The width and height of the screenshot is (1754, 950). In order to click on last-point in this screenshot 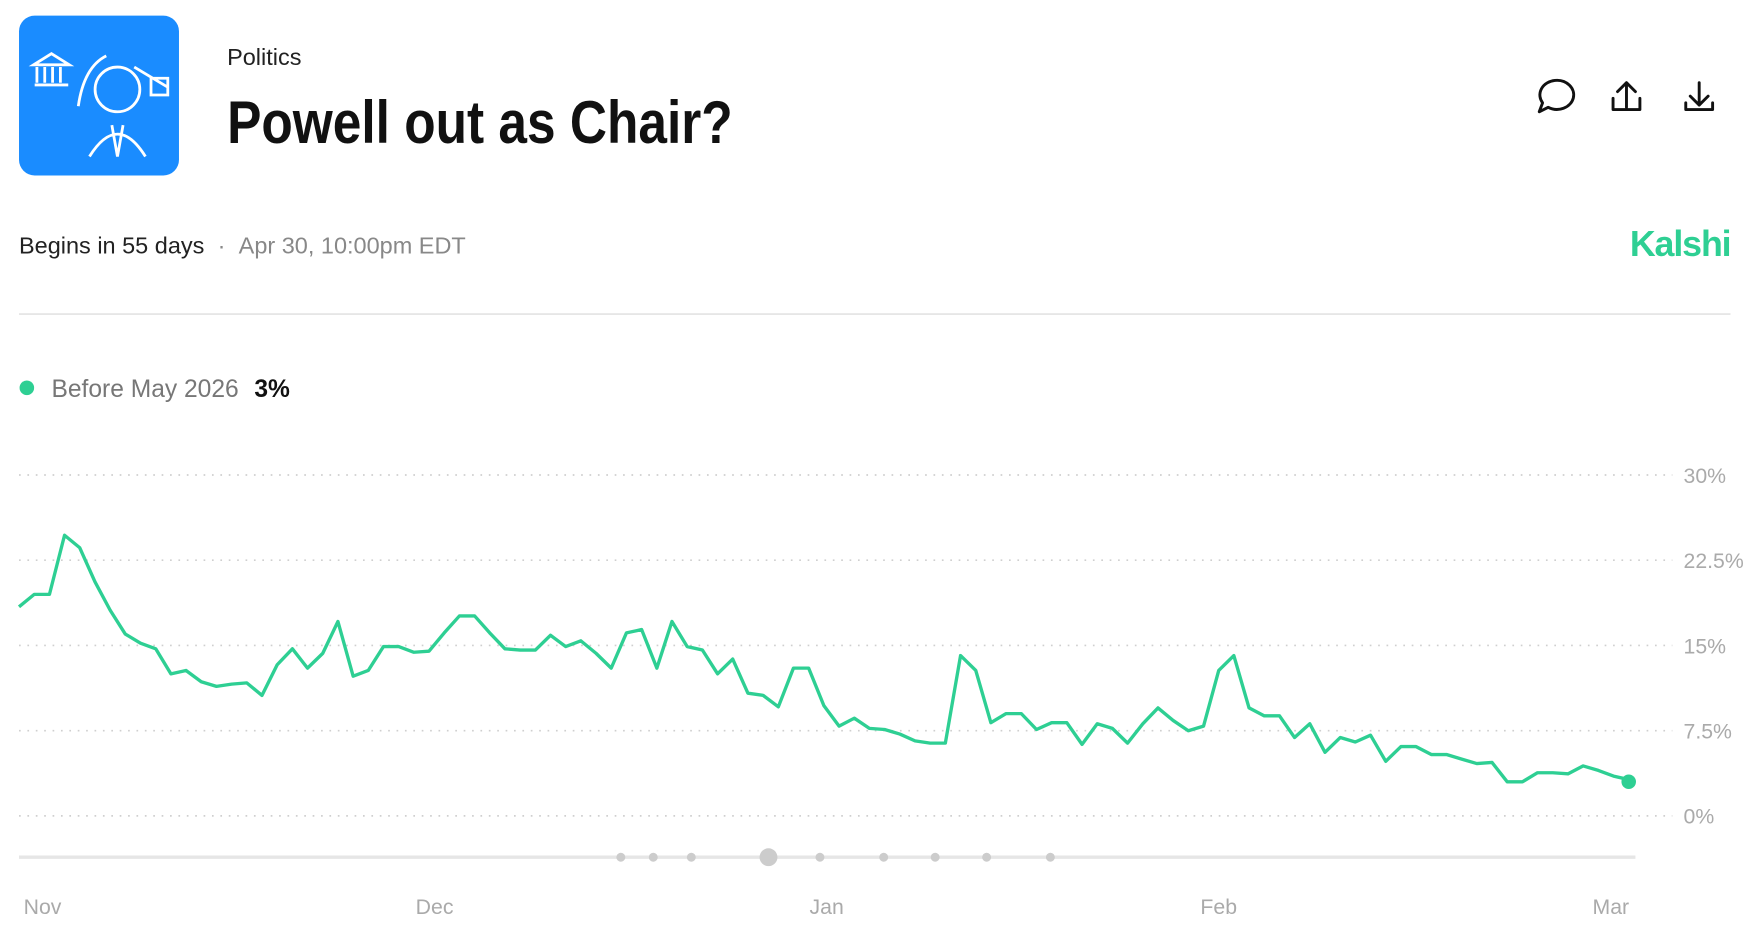, I will do `click(1628, 782)`.